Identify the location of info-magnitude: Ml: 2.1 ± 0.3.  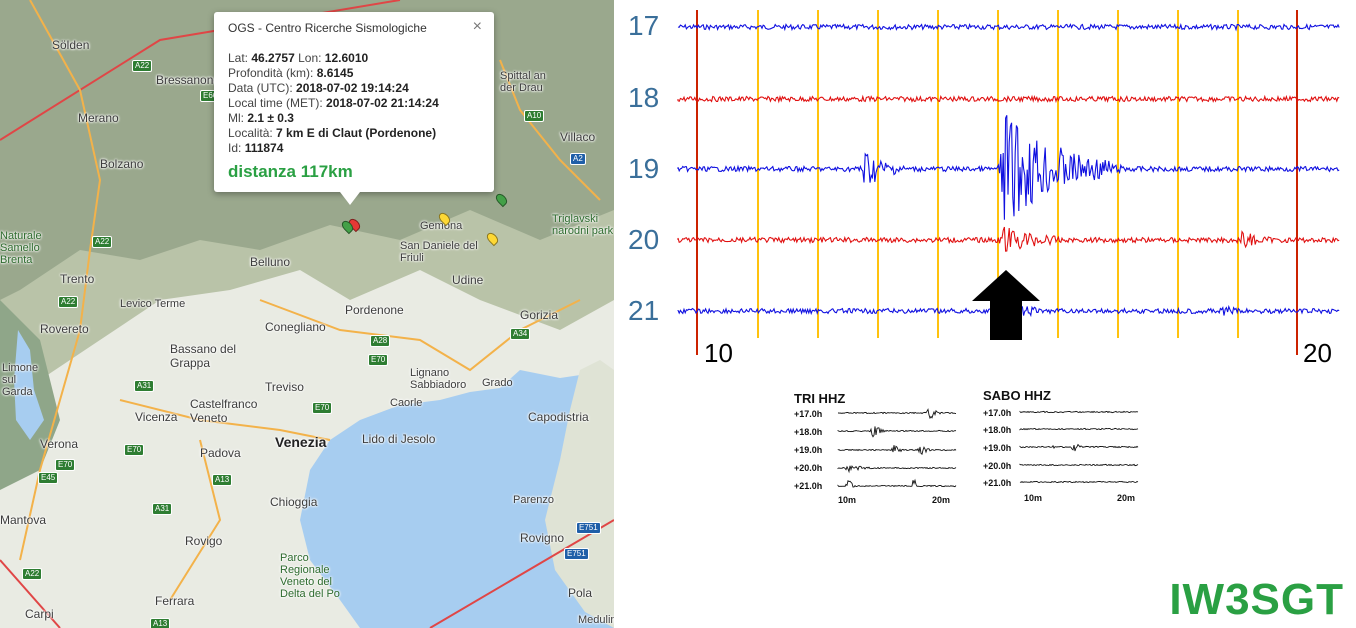
(261, 118).